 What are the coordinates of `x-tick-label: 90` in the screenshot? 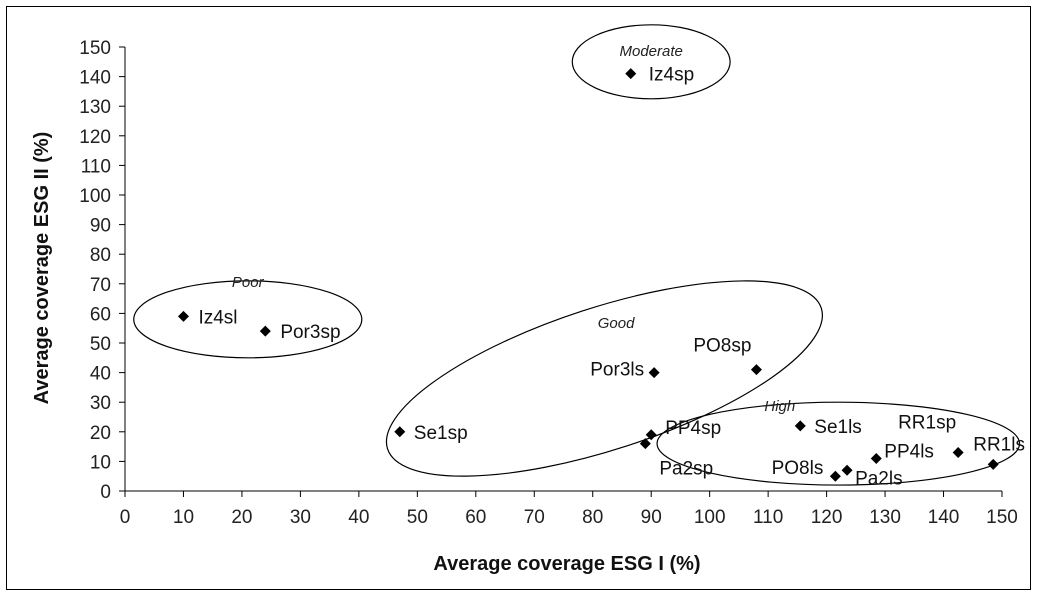 It's located at (651, 517).